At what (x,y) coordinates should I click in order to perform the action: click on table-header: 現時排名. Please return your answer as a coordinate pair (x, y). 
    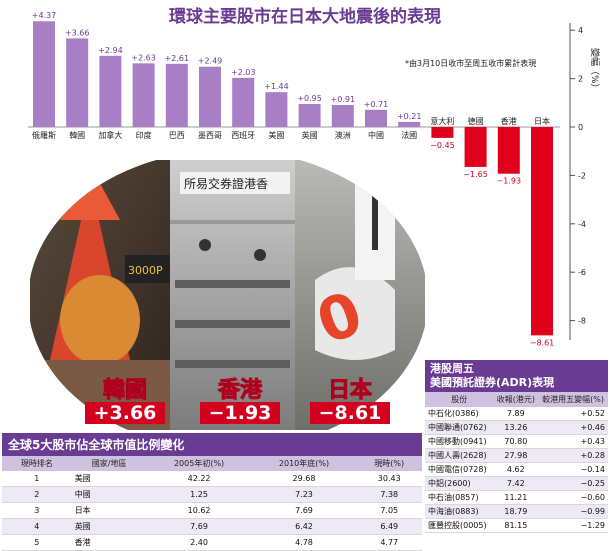
    Looking at the image, I should click on (37, 463).